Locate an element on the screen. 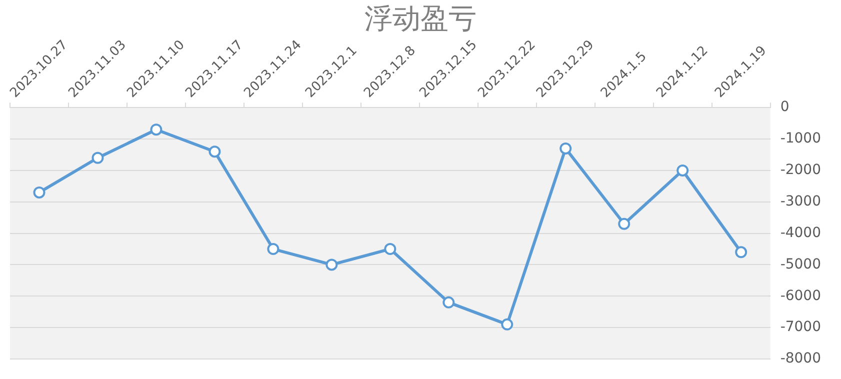 The height and width of the screenshot is (379, 841). y-tick-label: 0 is located at coordinates (785, 107).